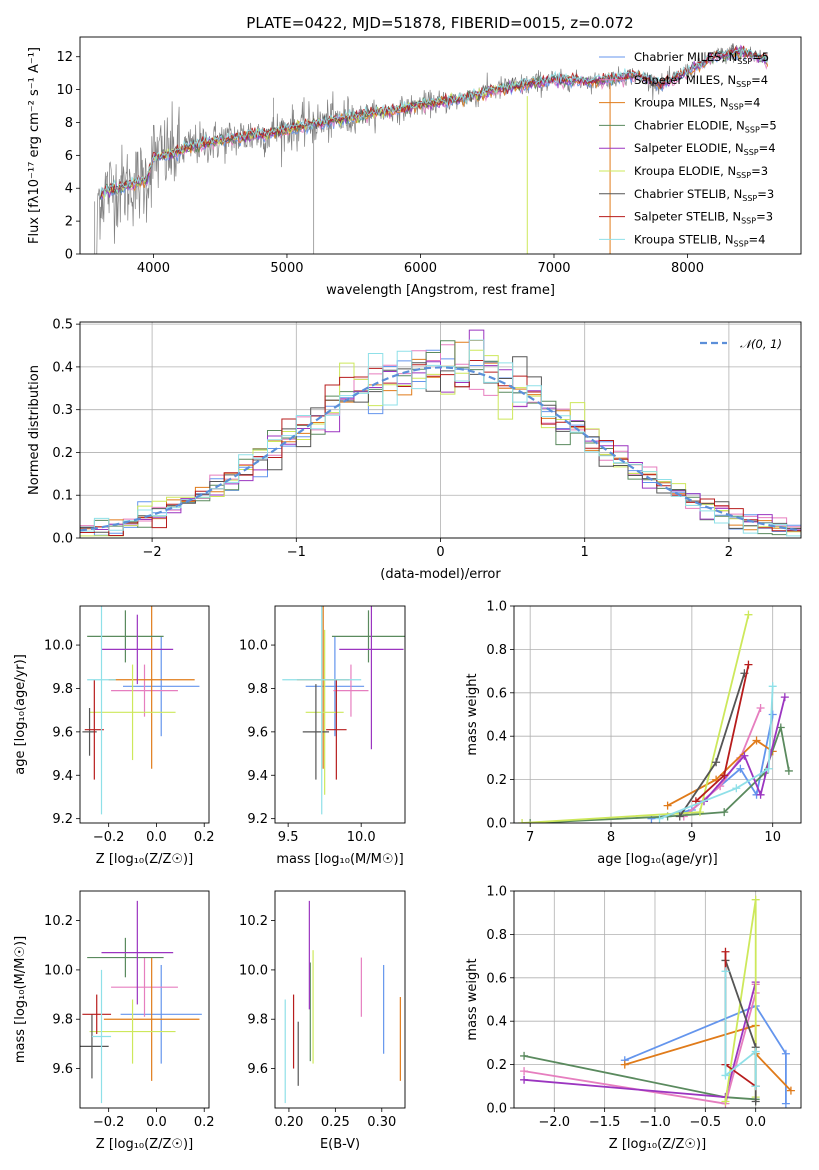 The image size is (819, 1170). Describe the element at coordinates (764, 217) in the screenshot. I see `legend-value: =3` at that location.